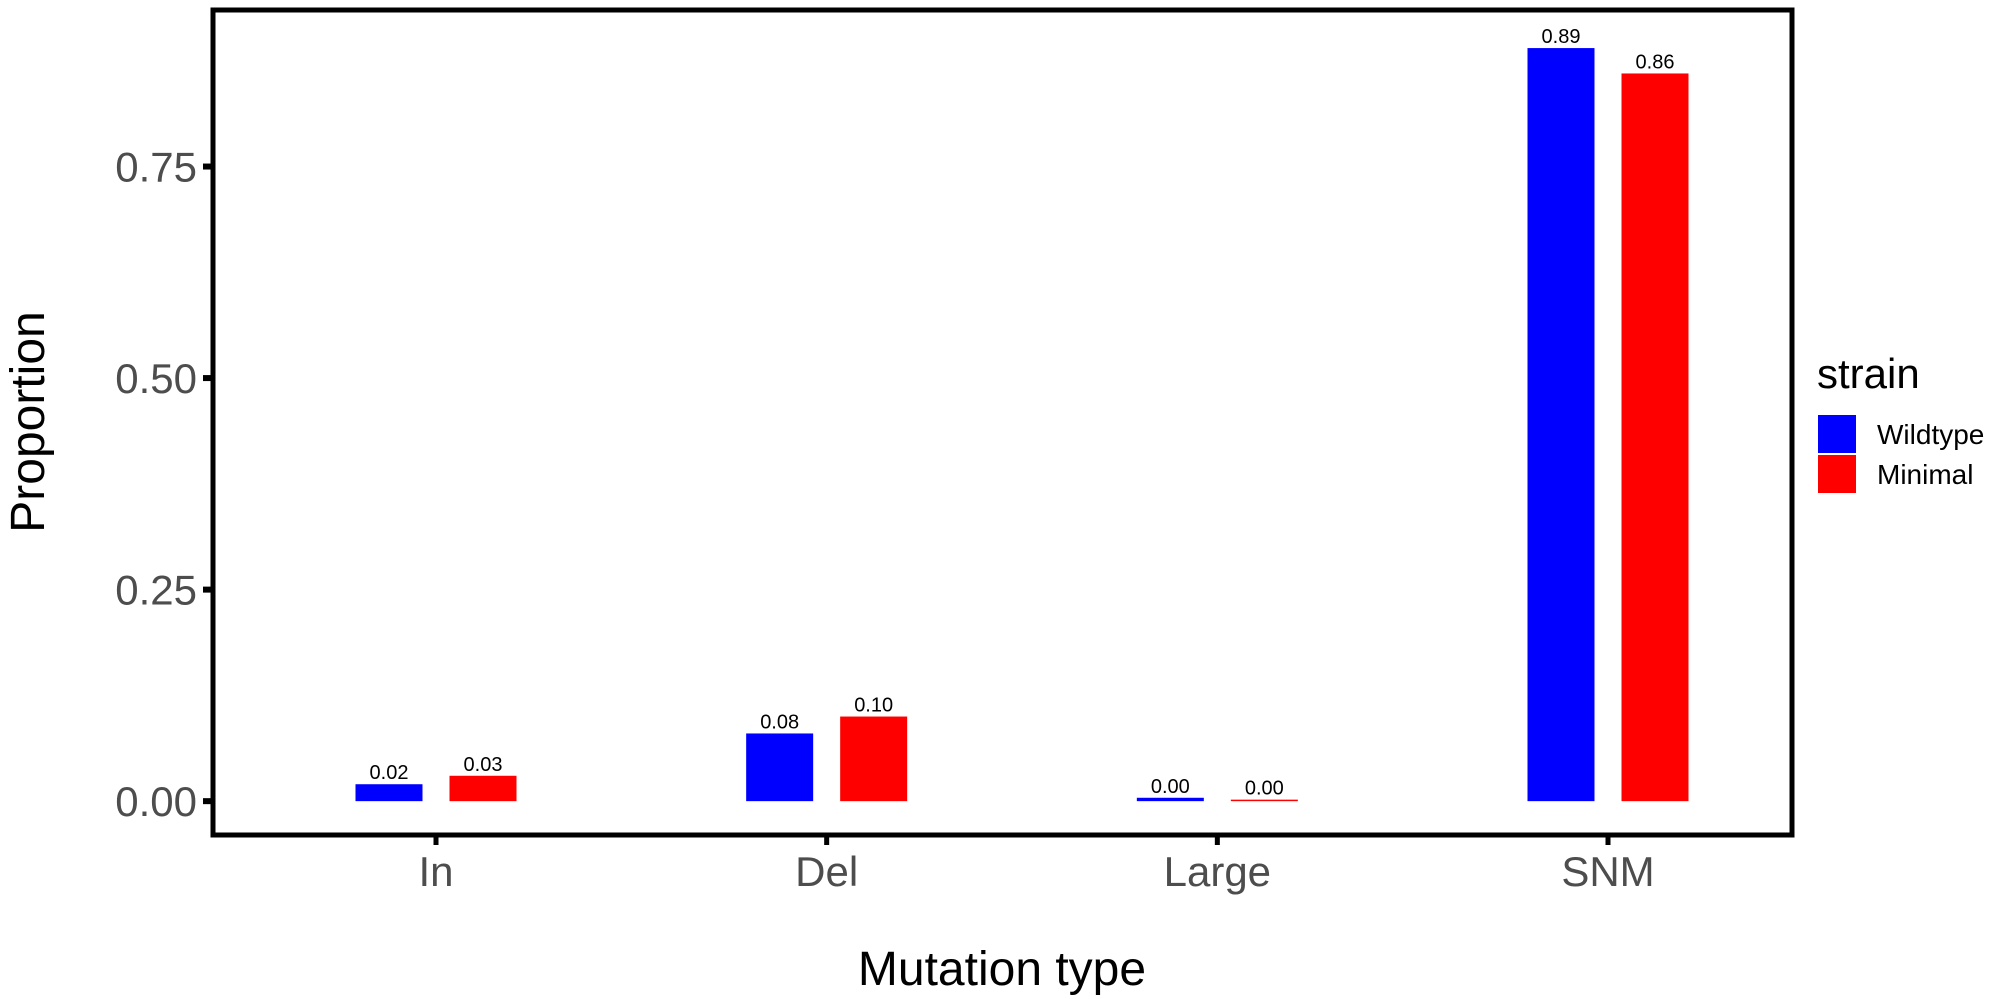 This screenshot has height=999, width=1999. I want to click on data-label-minimal-large: 0.00, so click(1264, 789).